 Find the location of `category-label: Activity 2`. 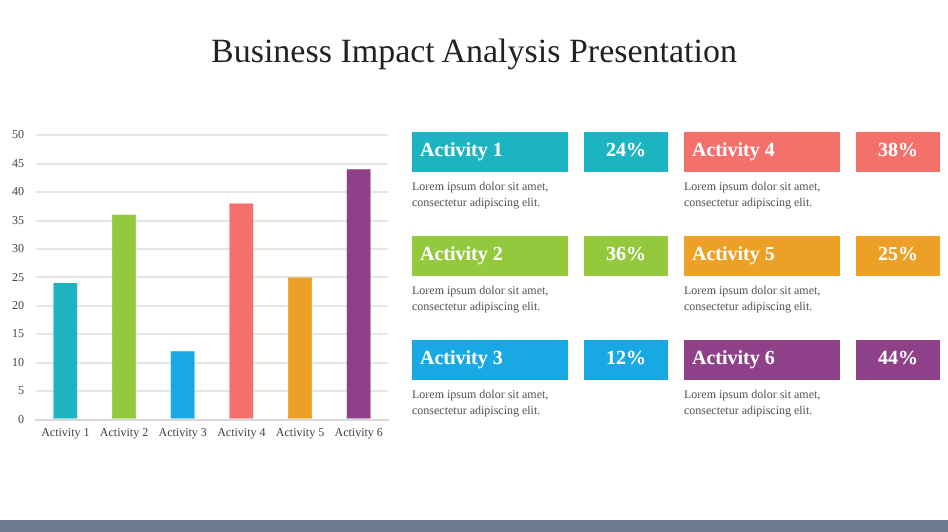

category-label: Activity 2 is located at coordinates (490, 256).